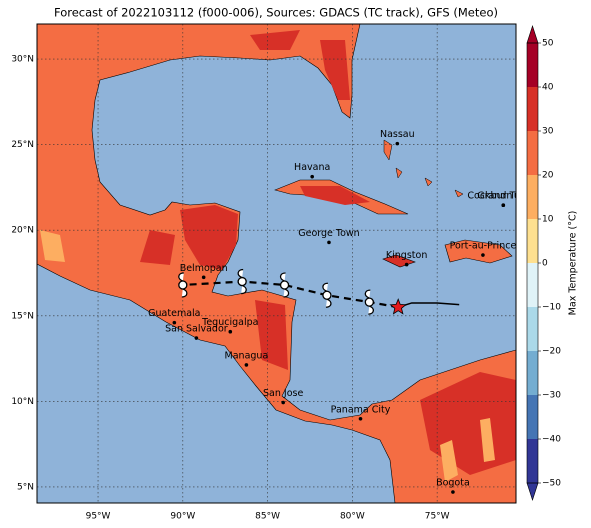  I want to click on forecast-track, so click(290, 294).